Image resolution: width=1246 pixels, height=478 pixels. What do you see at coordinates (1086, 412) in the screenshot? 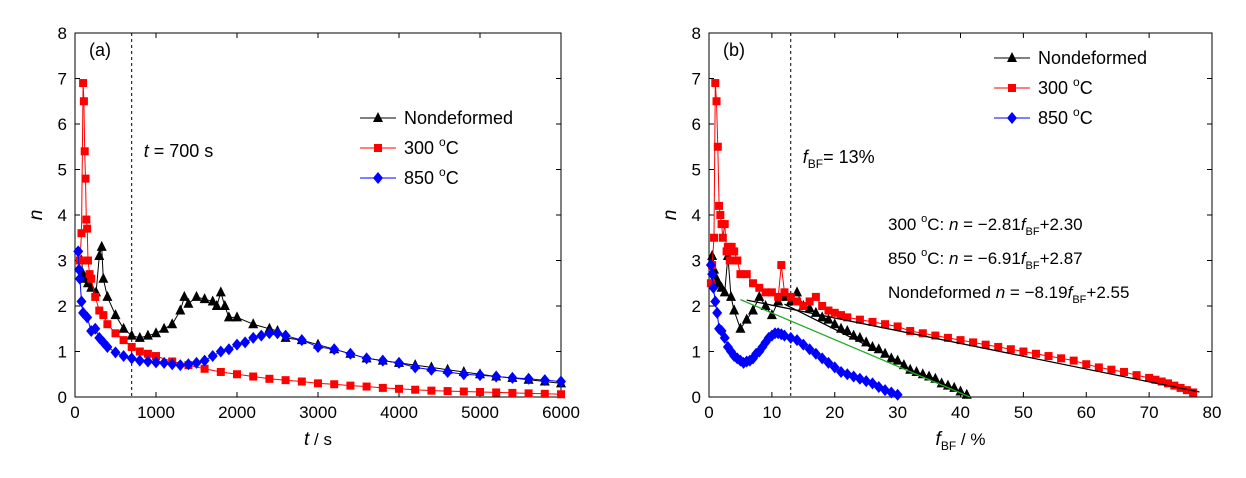
I see `x-tick-label: 60` at bounding box center [1086, 412].